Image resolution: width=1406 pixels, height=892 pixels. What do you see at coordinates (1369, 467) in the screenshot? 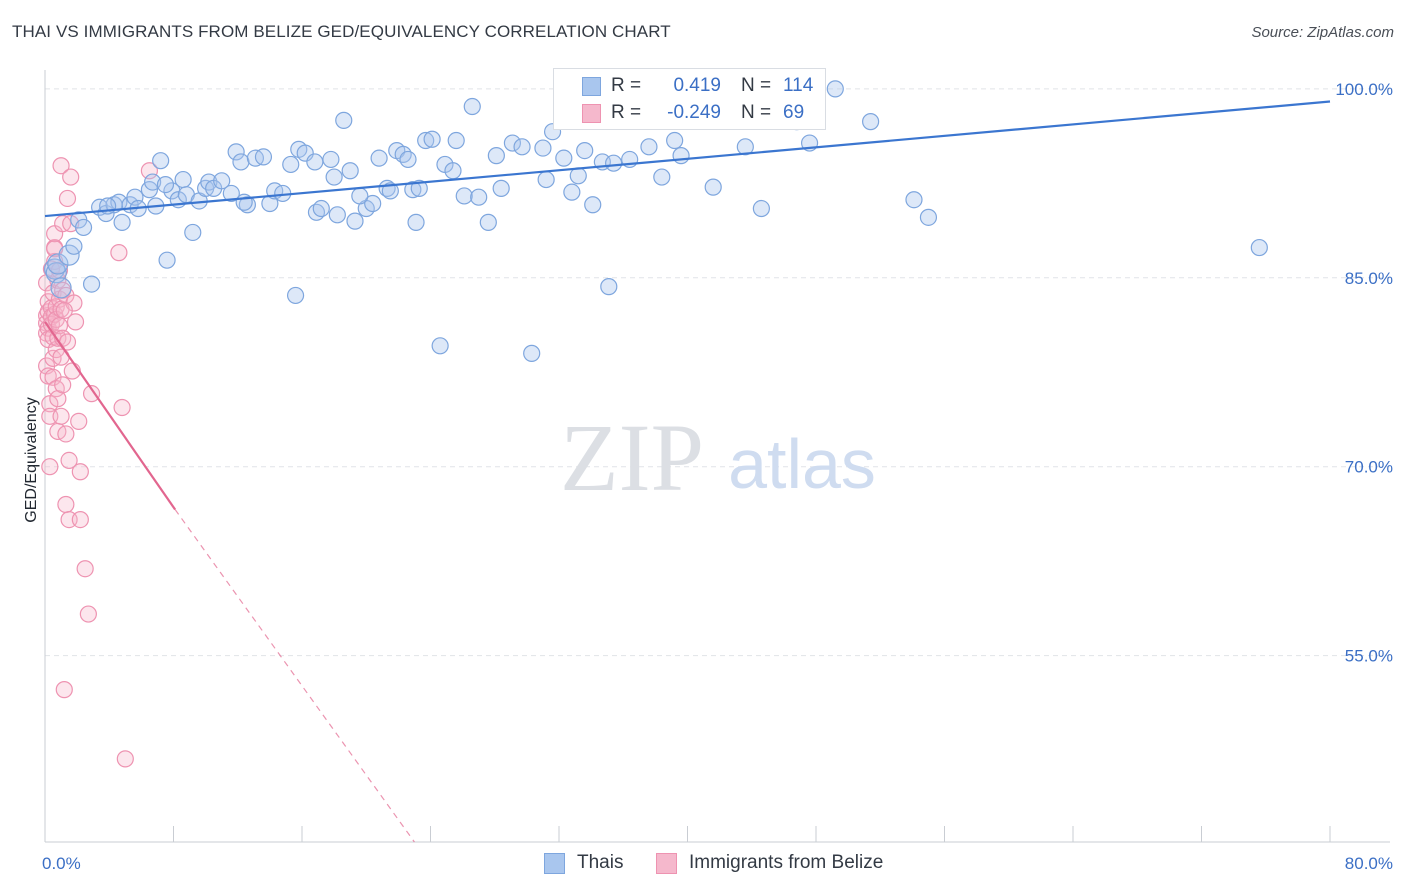
I see `y-tick-label: 70.0%` at bounding box center [1369, 467].